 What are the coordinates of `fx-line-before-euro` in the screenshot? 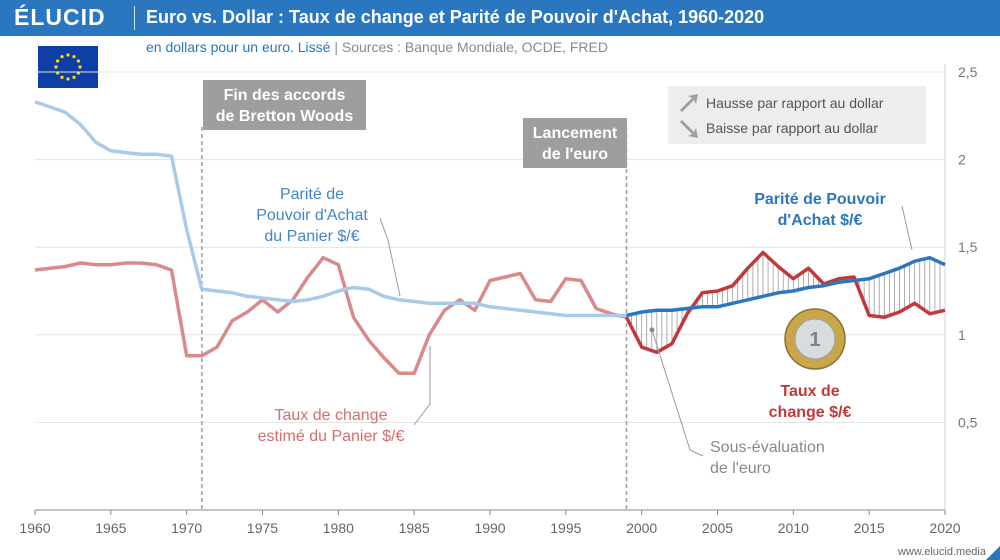 It's located at (330, 315).